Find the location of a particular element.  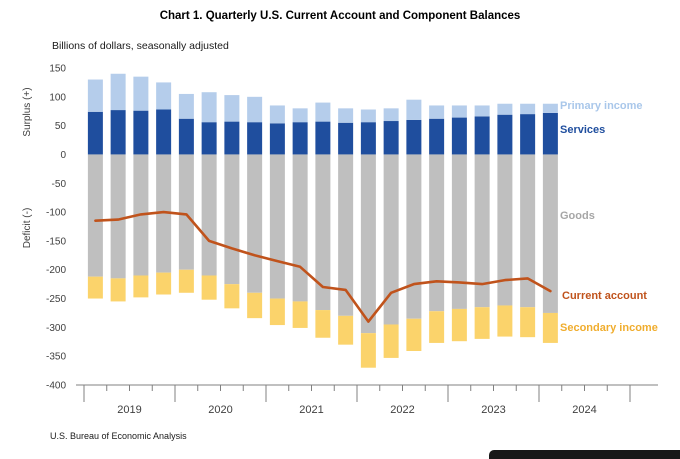

y-tick-label: -350 is located at coordinates (56, 357).